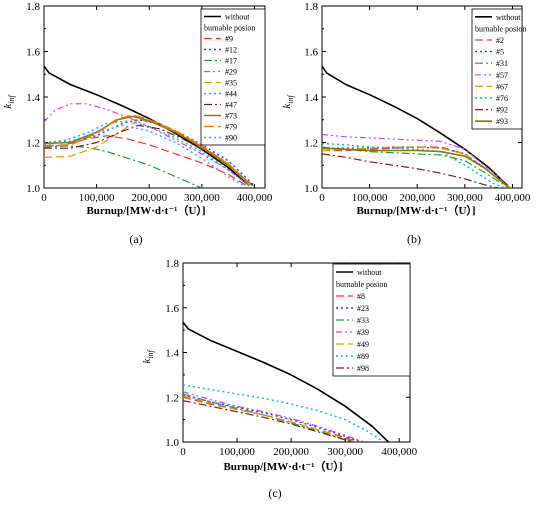  I want to click on legend-label: #49, so click(363, 344).